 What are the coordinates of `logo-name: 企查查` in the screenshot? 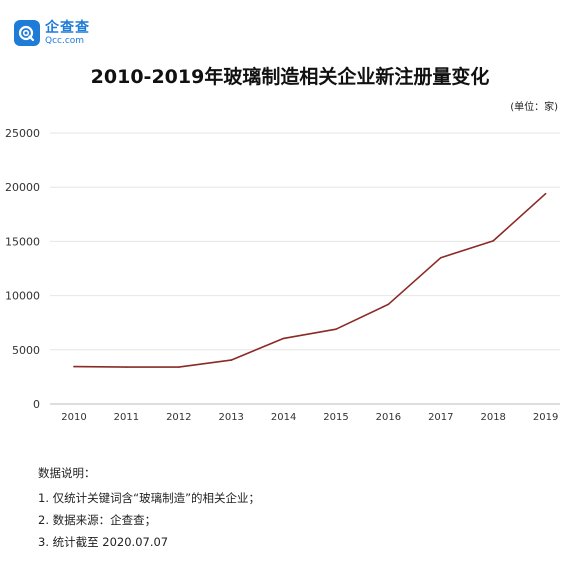 It's located at (67, 27).